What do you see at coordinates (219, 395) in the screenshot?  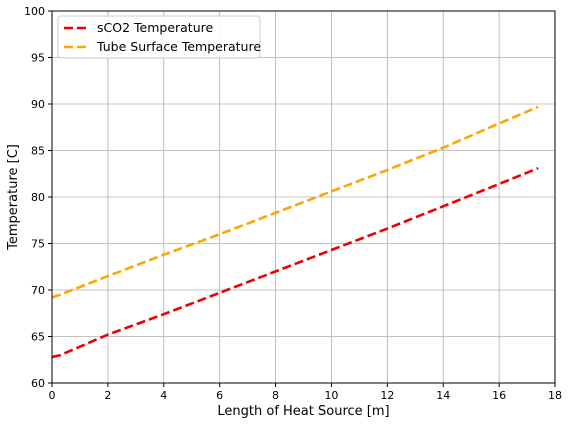 I see `x-tick-label: 6` at bounding box center [219, 395].